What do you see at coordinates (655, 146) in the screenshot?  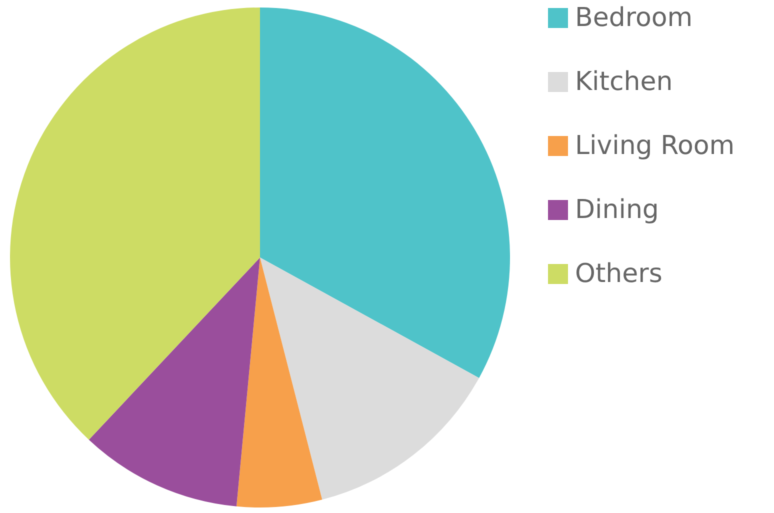 I see `legend-label: Living Room` at bounding box center [655, 146].